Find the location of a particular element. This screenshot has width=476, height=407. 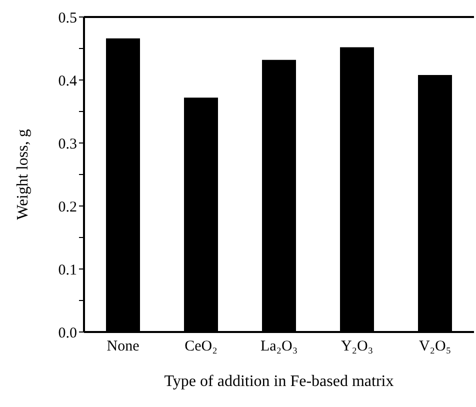

y-tick-label: 0.3 is located at coordinates (67, 144).